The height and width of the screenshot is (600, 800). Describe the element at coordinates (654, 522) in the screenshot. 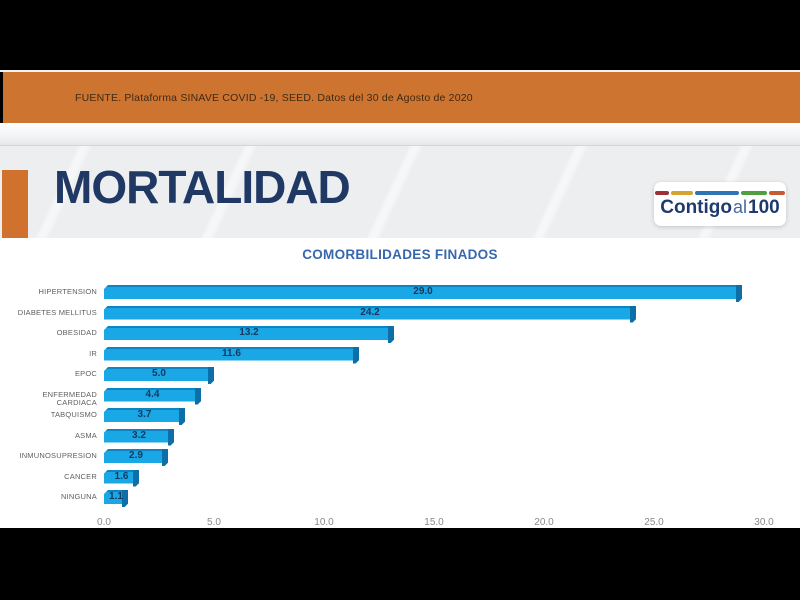

I see `x-tick-label: 25.0` at that location.